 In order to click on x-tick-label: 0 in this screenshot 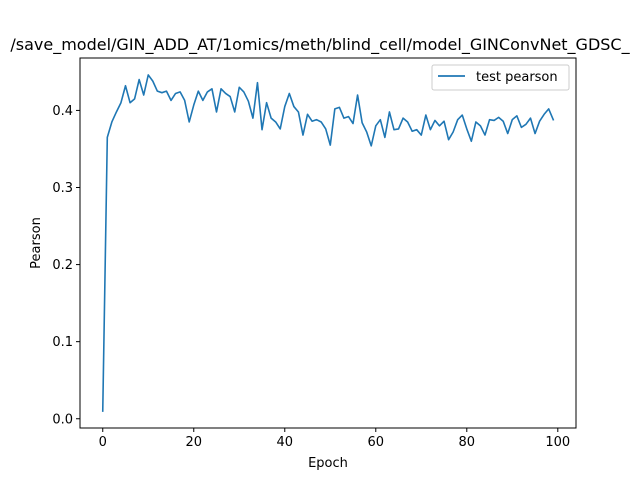, I will do `click(103, 442)`.